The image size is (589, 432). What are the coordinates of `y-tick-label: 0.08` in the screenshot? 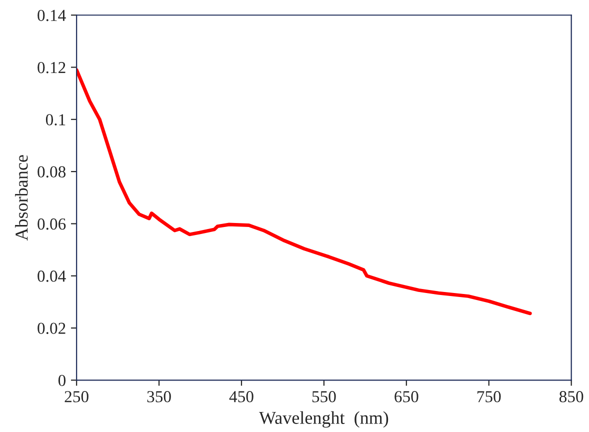 It's located at (52, 172).